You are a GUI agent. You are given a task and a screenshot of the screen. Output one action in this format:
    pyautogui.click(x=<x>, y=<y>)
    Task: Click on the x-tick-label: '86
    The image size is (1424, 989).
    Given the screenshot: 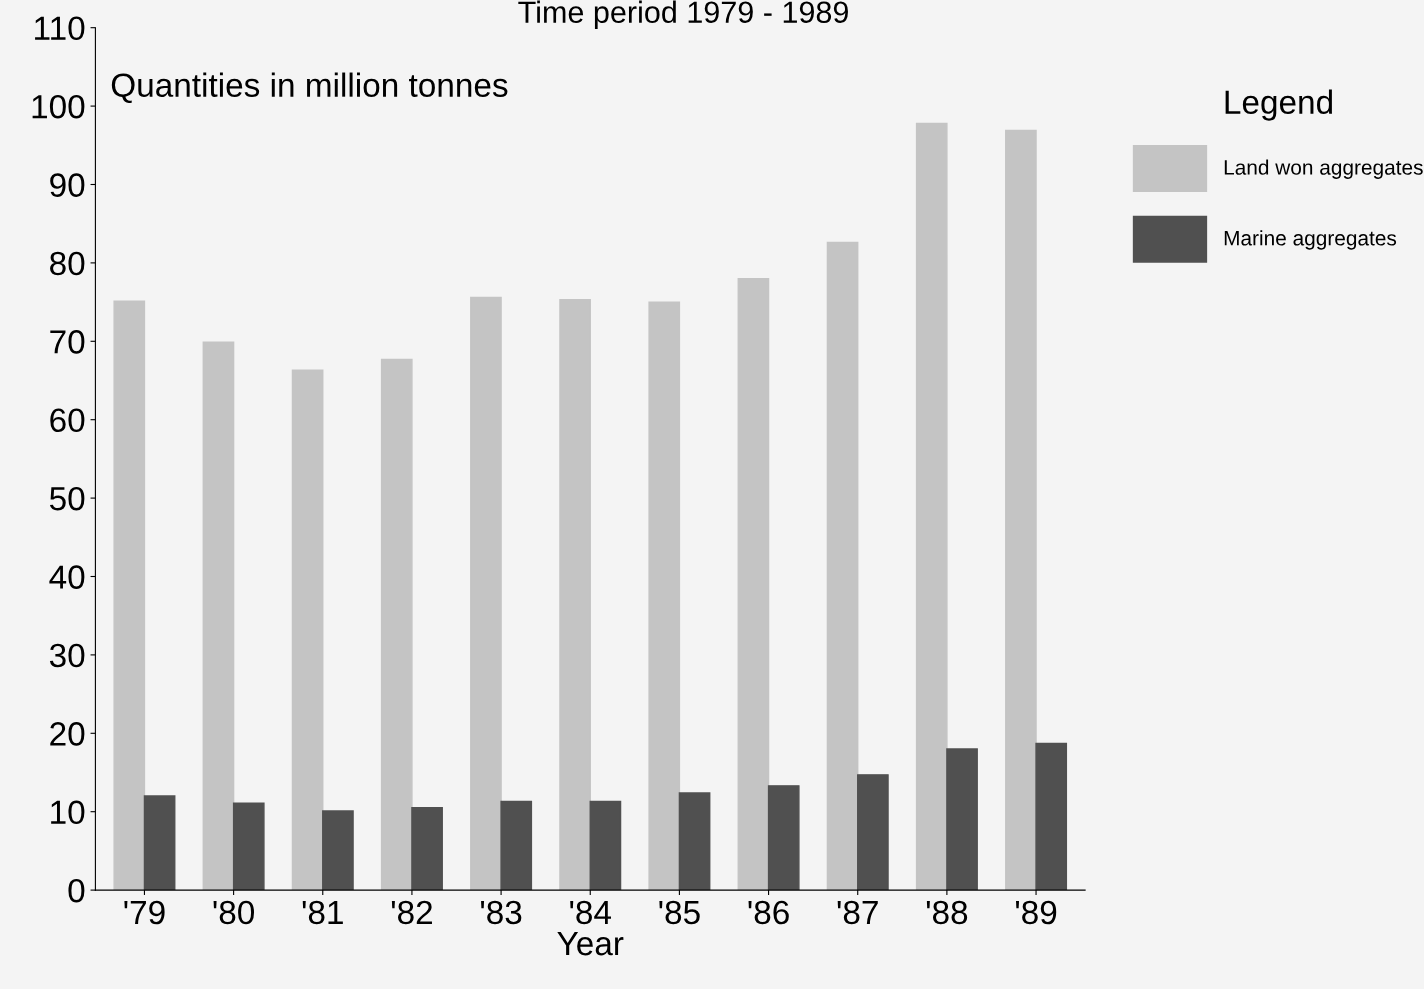 What is the action you would take?
    pyautogui.click(x=768, y=912)
    